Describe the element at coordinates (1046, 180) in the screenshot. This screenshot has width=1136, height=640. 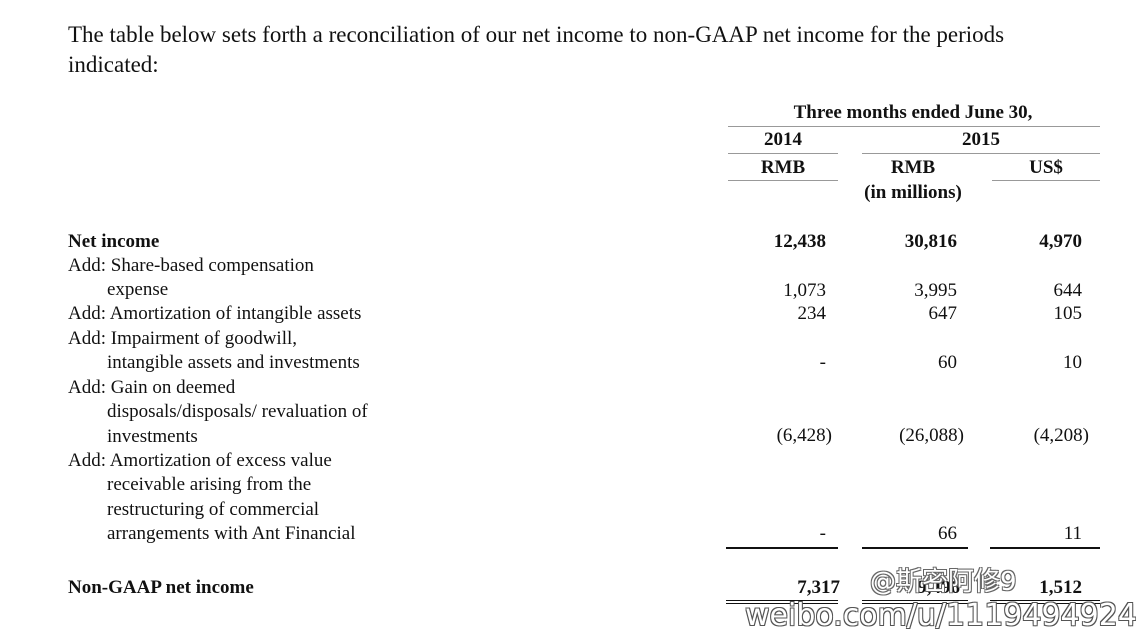
I see `col3-currency-rule` at that location.